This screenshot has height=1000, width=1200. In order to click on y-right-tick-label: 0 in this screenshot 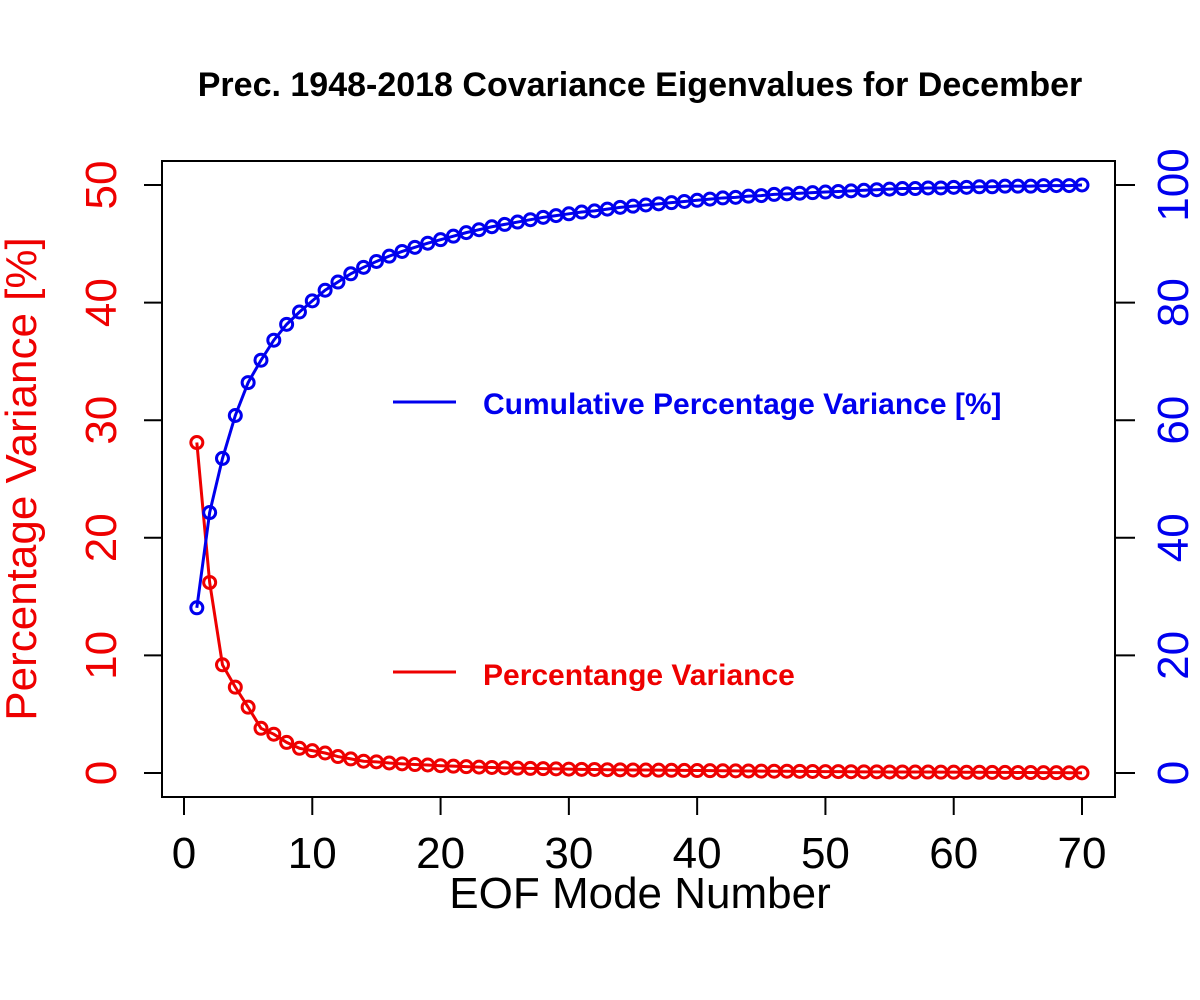, I will do `click(1173, 773)`.